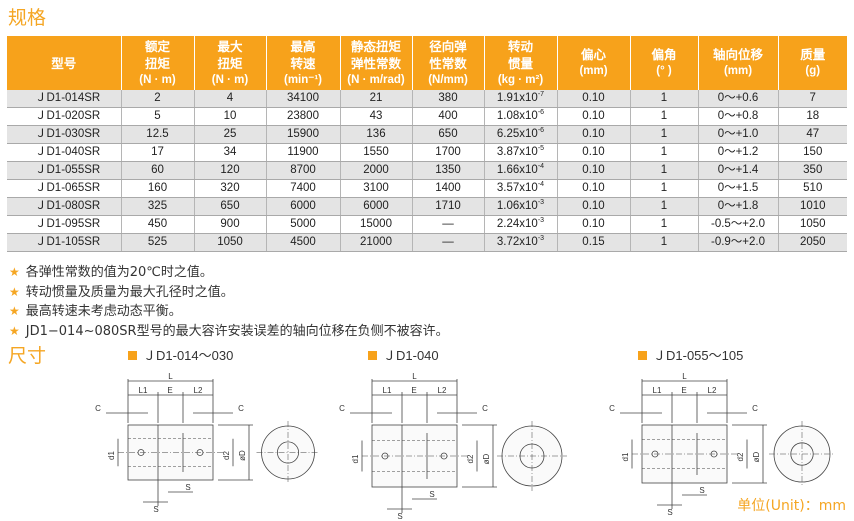 The height and width of the screenshot is (521, 854). I want to click on header-line: 惯量, so click(520, 63).